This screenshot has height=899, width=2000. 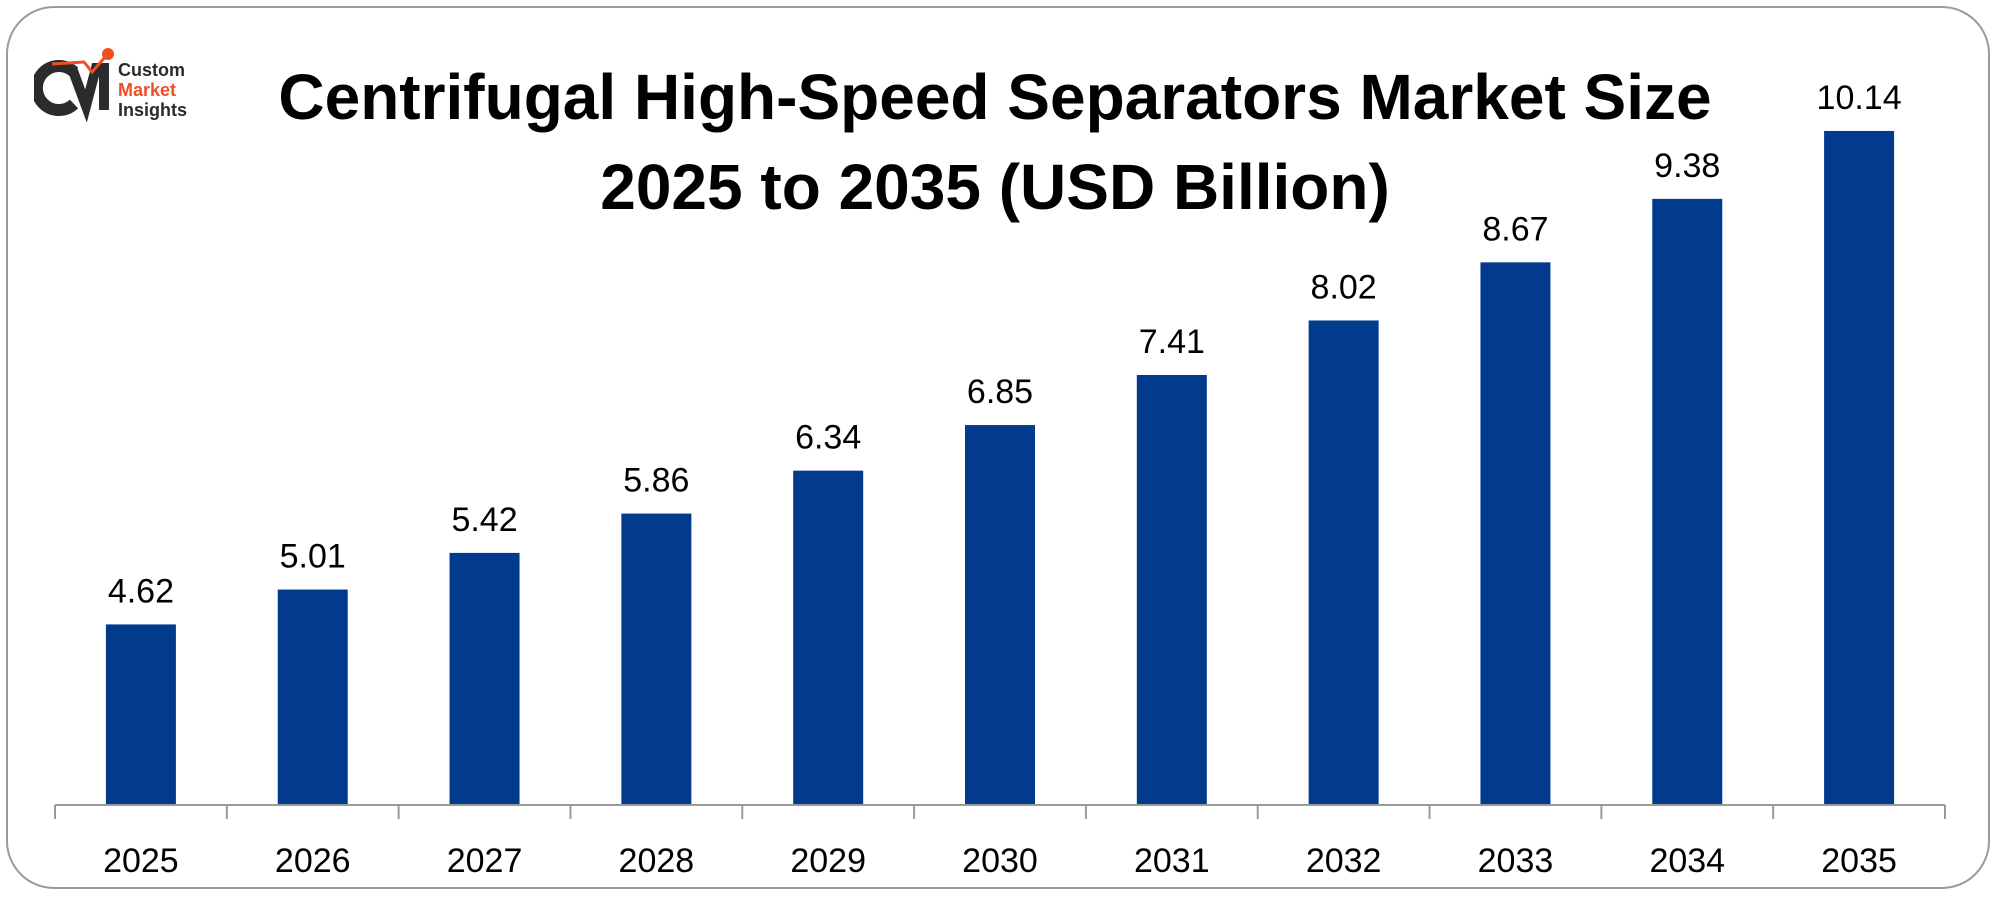 I want to click on x-tick-label-2029: 2029, so click(x=828, y=861).